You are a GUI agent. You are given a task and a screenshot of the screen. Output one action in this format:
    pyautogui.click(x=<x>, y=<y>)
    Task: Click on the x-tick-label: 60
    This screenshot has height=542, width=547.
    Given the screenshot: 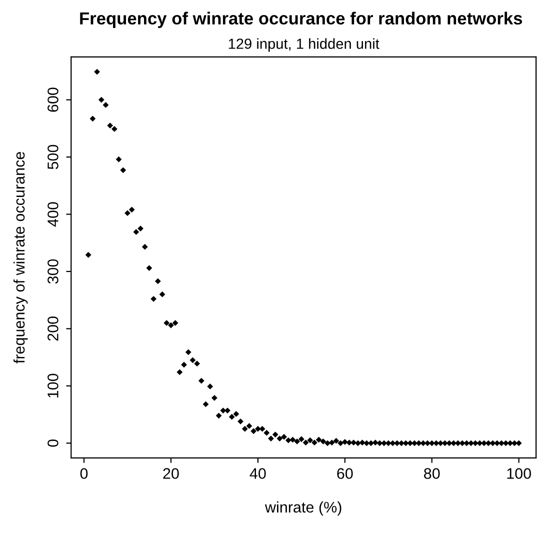 What is the action you would take?
    pyautogui.click(x=345, y=473)
    